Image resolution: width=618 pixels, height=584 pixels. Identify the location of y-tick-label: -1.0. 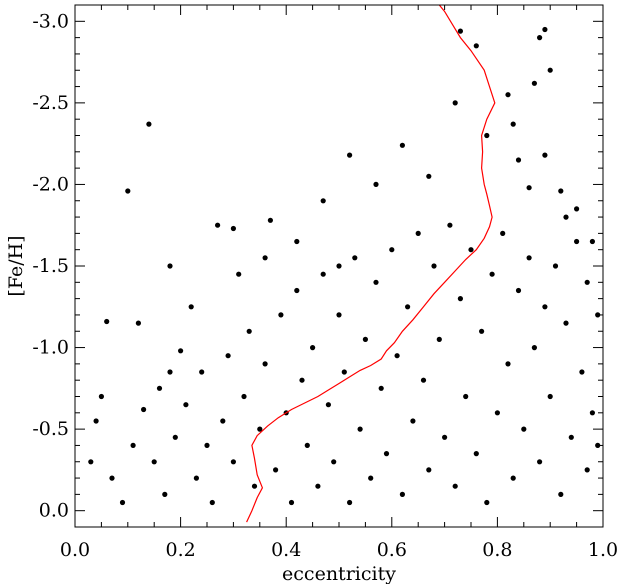
(50, 348).